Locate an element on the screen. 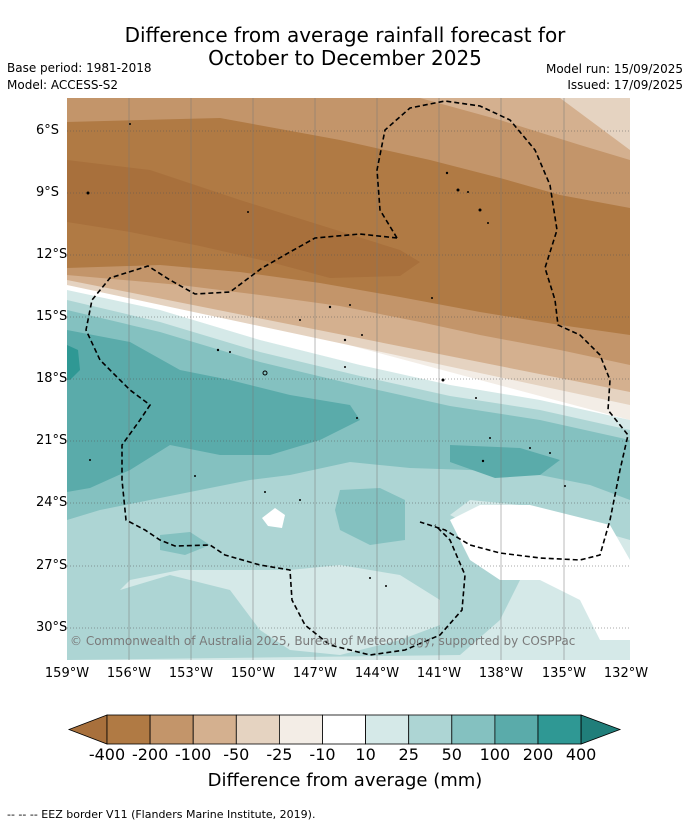 The width and height of the screenshot is (690, 827). lon-label: 150°W is located at coordinates (253, 673).